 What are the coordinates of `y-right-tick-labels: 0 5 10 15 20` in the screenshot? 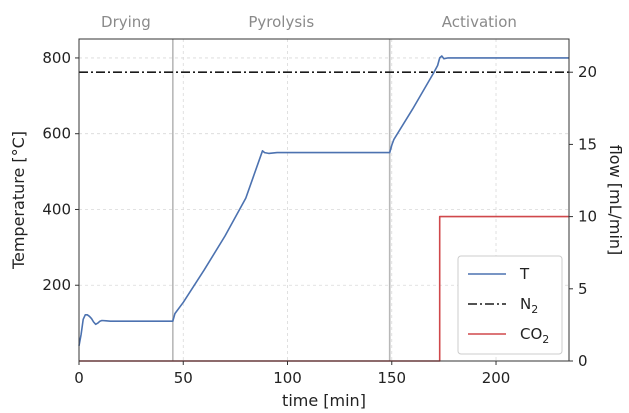 It's located at (583, 216).